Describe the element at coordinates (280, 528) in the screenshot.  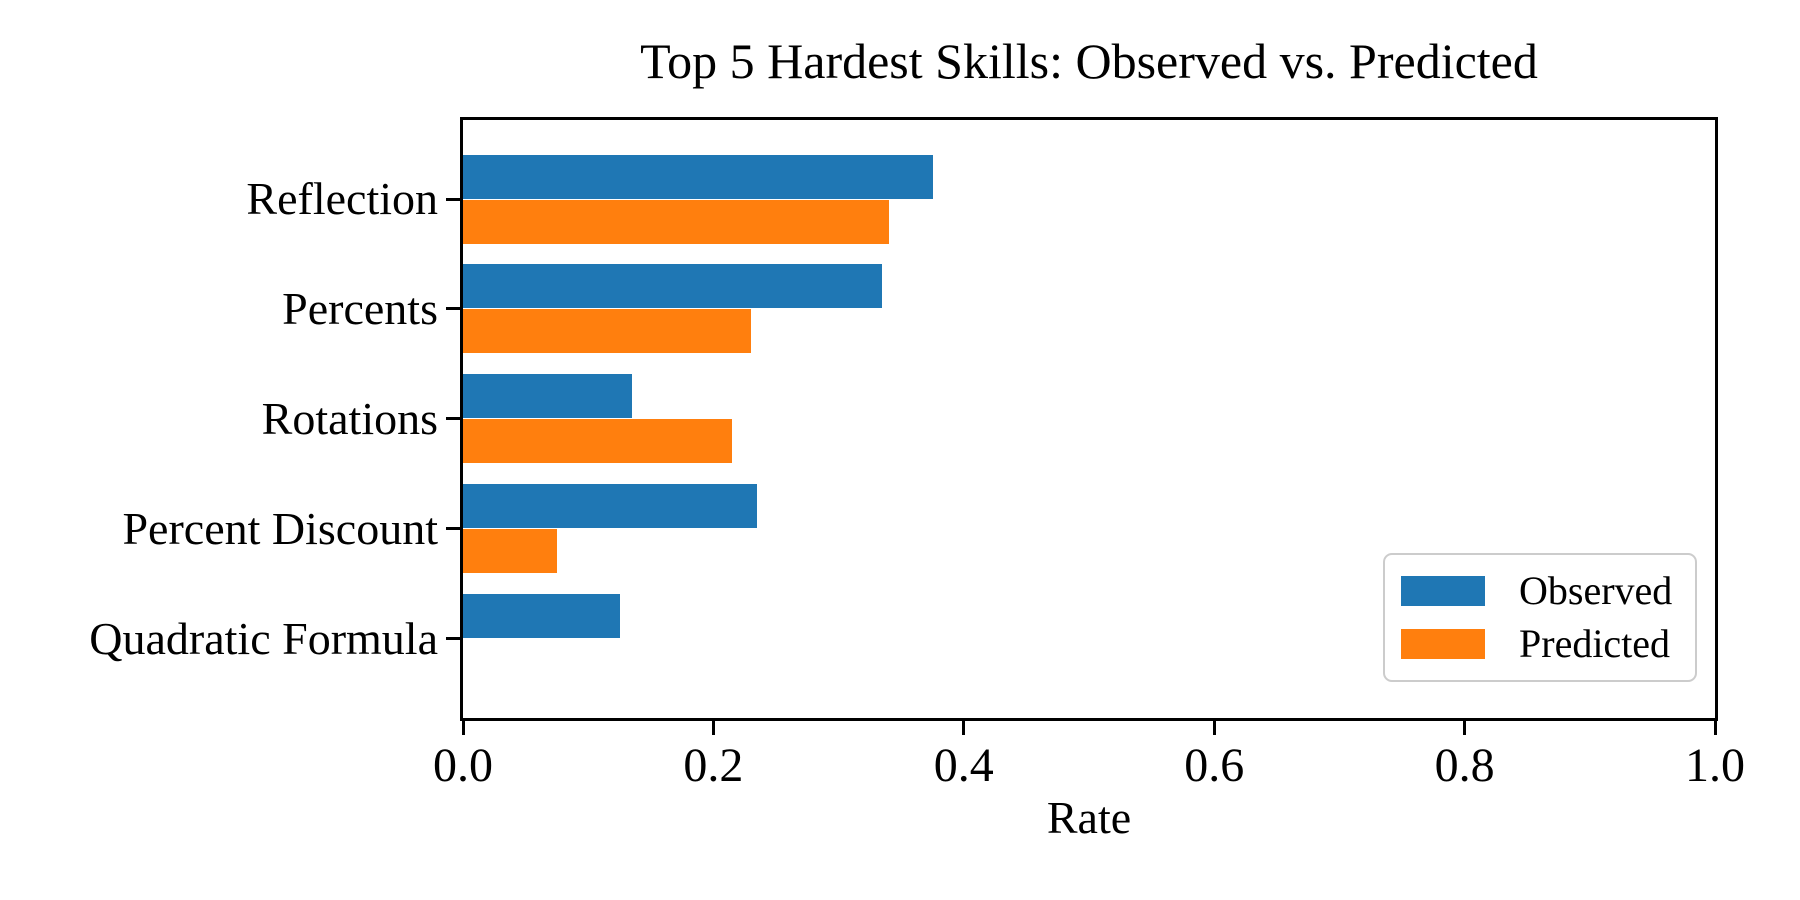
I see `y-tick-label: Percent Discount` at that location.